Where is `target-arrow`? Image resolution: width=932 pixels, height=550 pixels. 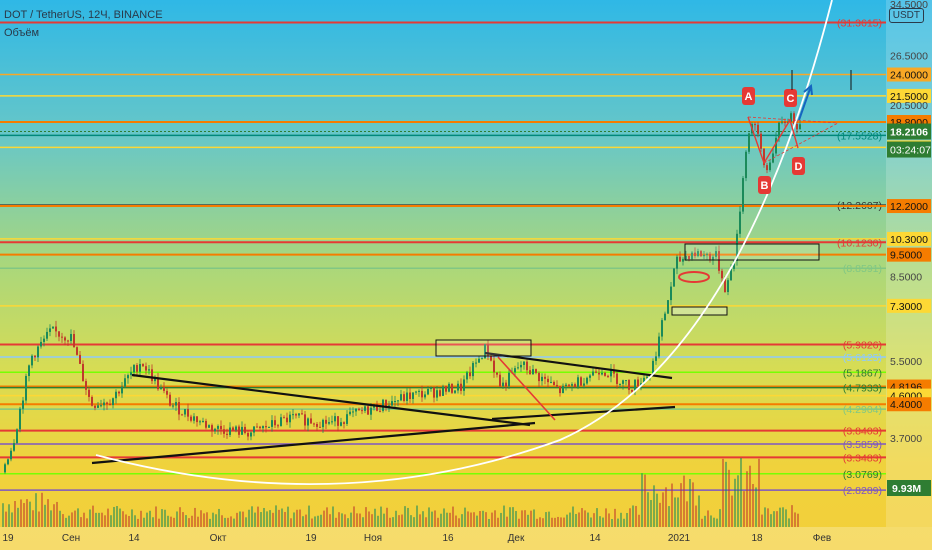 target-arrow is located at coordinates (805, 103).